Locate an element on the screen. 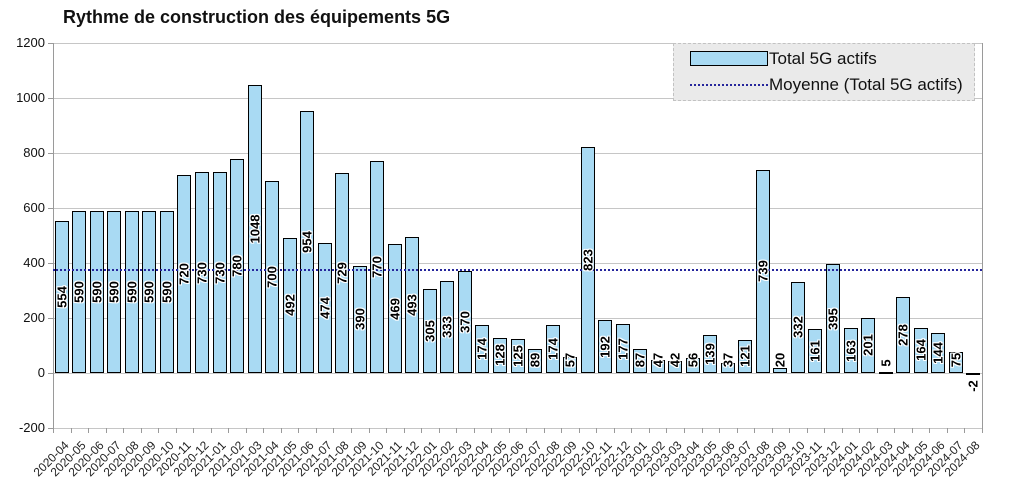 This screenshot has height=495, width=1011. y-axis-label: 1000 is located at coordinates (30, 97).